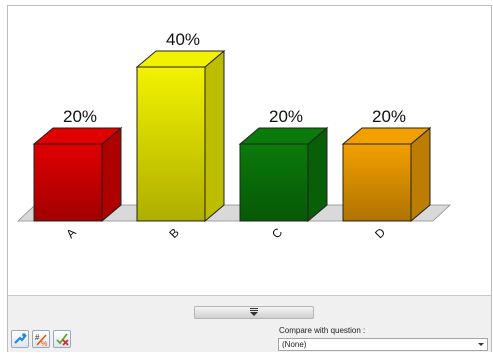 This screenshot has height=353, width=493. I want to click on collapse-handle, so click(254, 312).